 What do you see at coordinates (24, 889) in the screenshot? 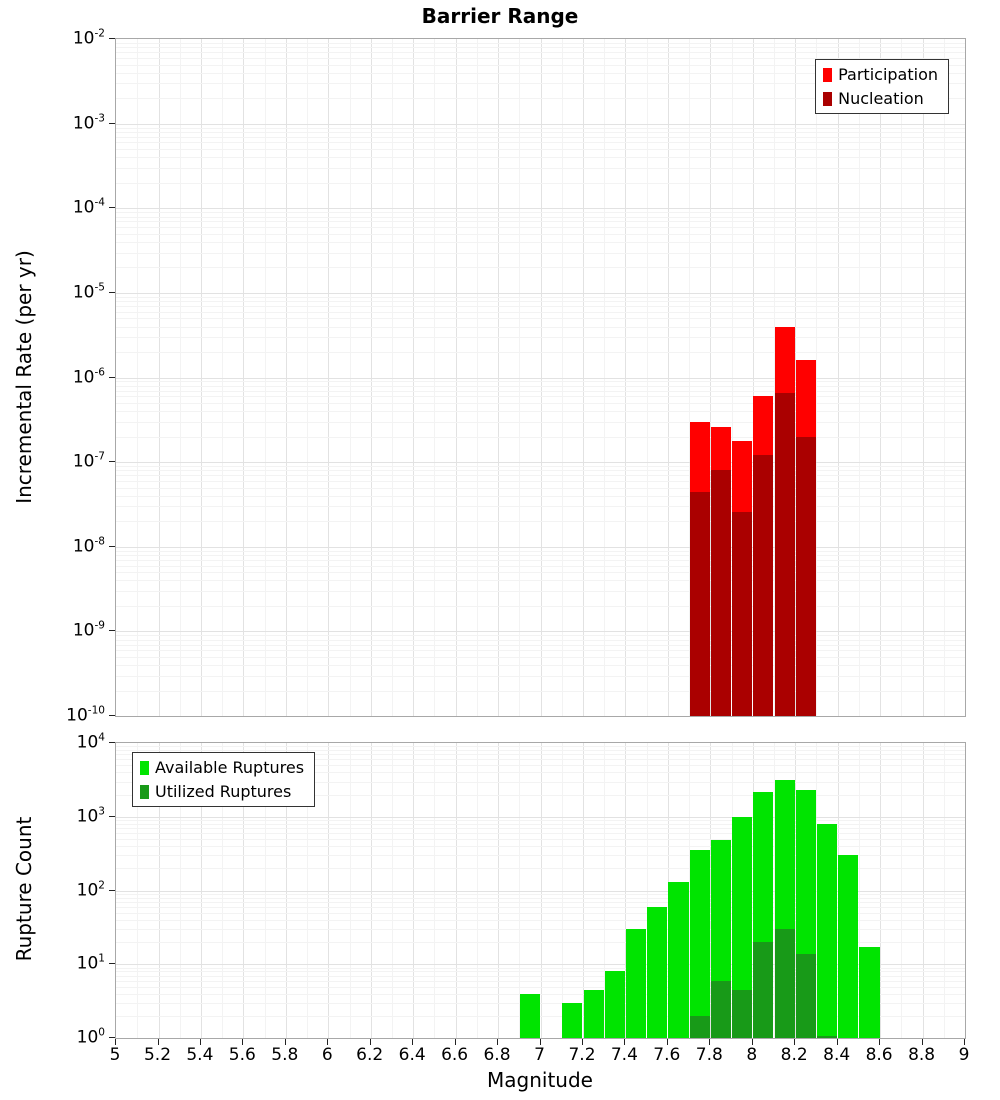
I see `y-axis-label-count: Rupture Count` at bounding box center [24, 889].